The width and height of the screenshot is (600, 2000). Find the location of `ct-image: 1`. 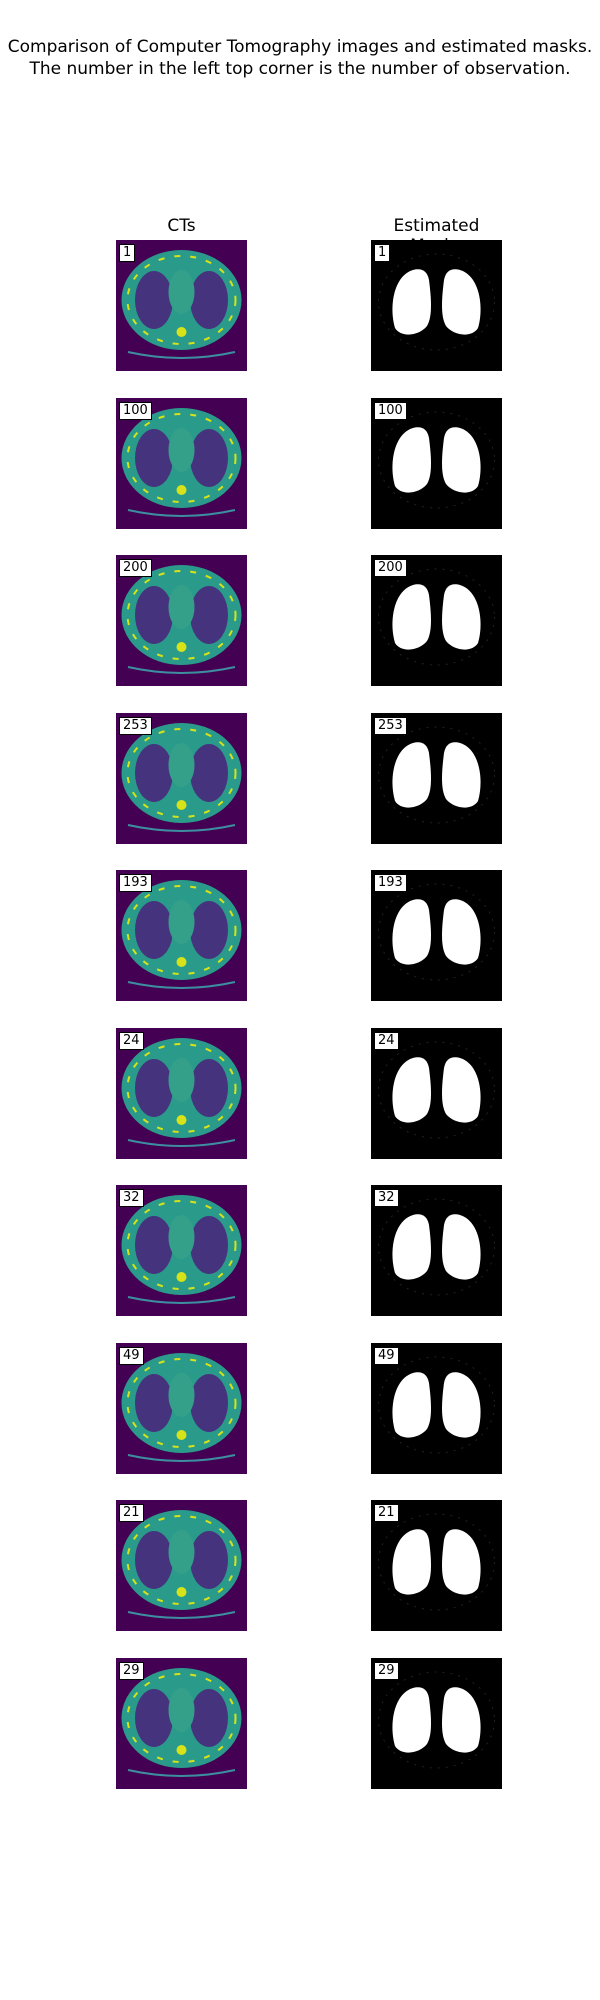

ct-image: 1 is located at coordinates (181, 305).